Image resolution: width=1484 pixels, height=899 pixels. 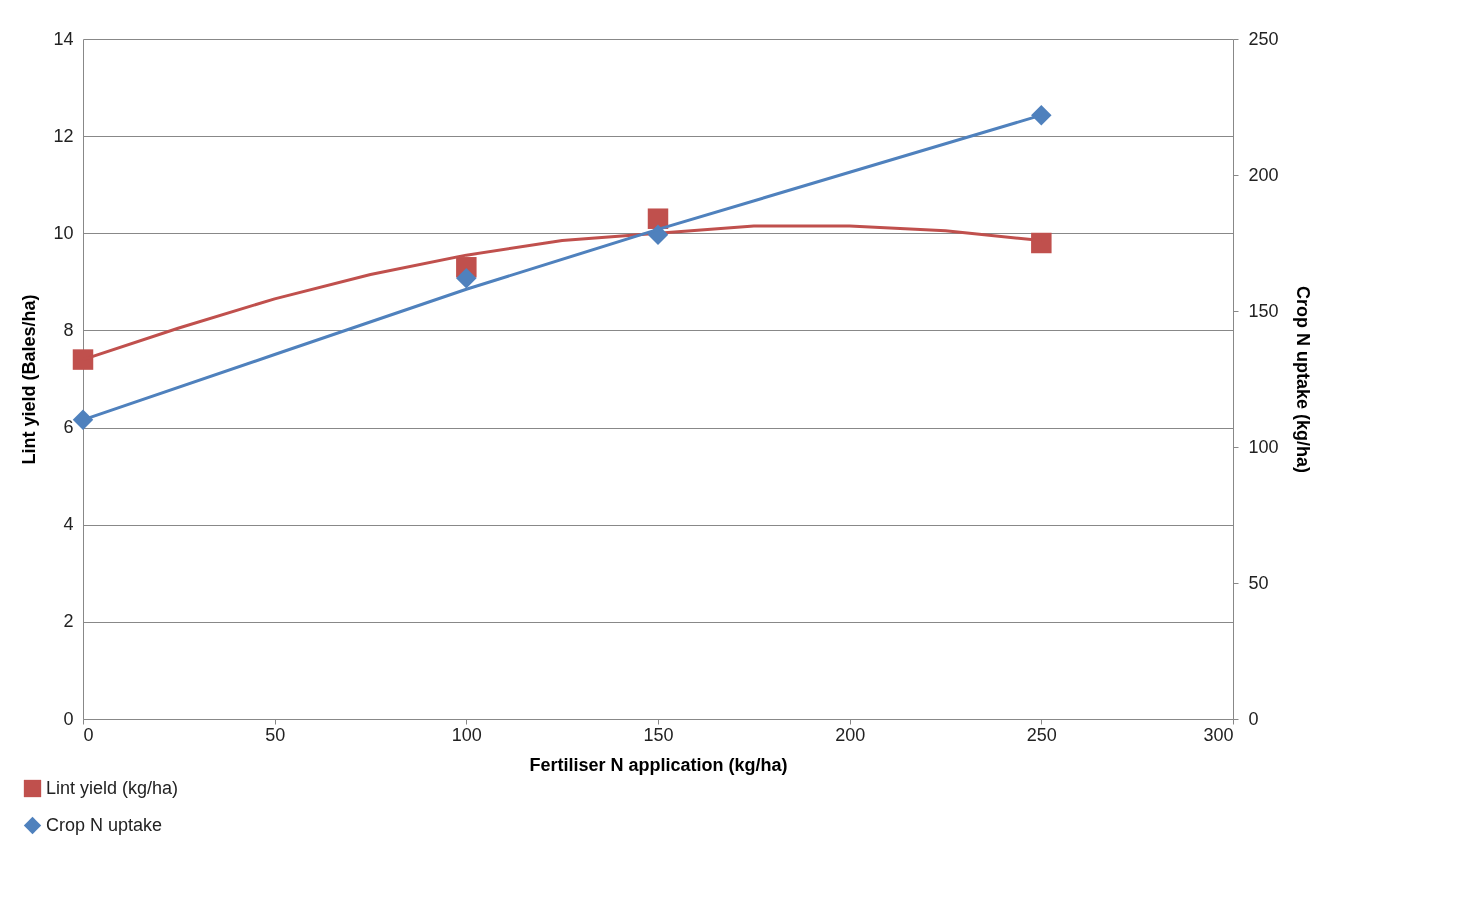 I want to click on y2-tick-label: 250, so click(x=1263, y=38).